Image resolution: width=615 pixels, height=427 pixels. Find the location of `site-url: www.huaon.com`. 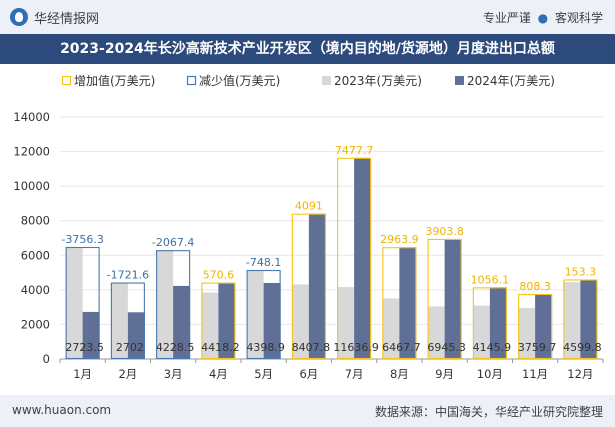

site-url: www.huaon.com is located at coordinates (62, 410).